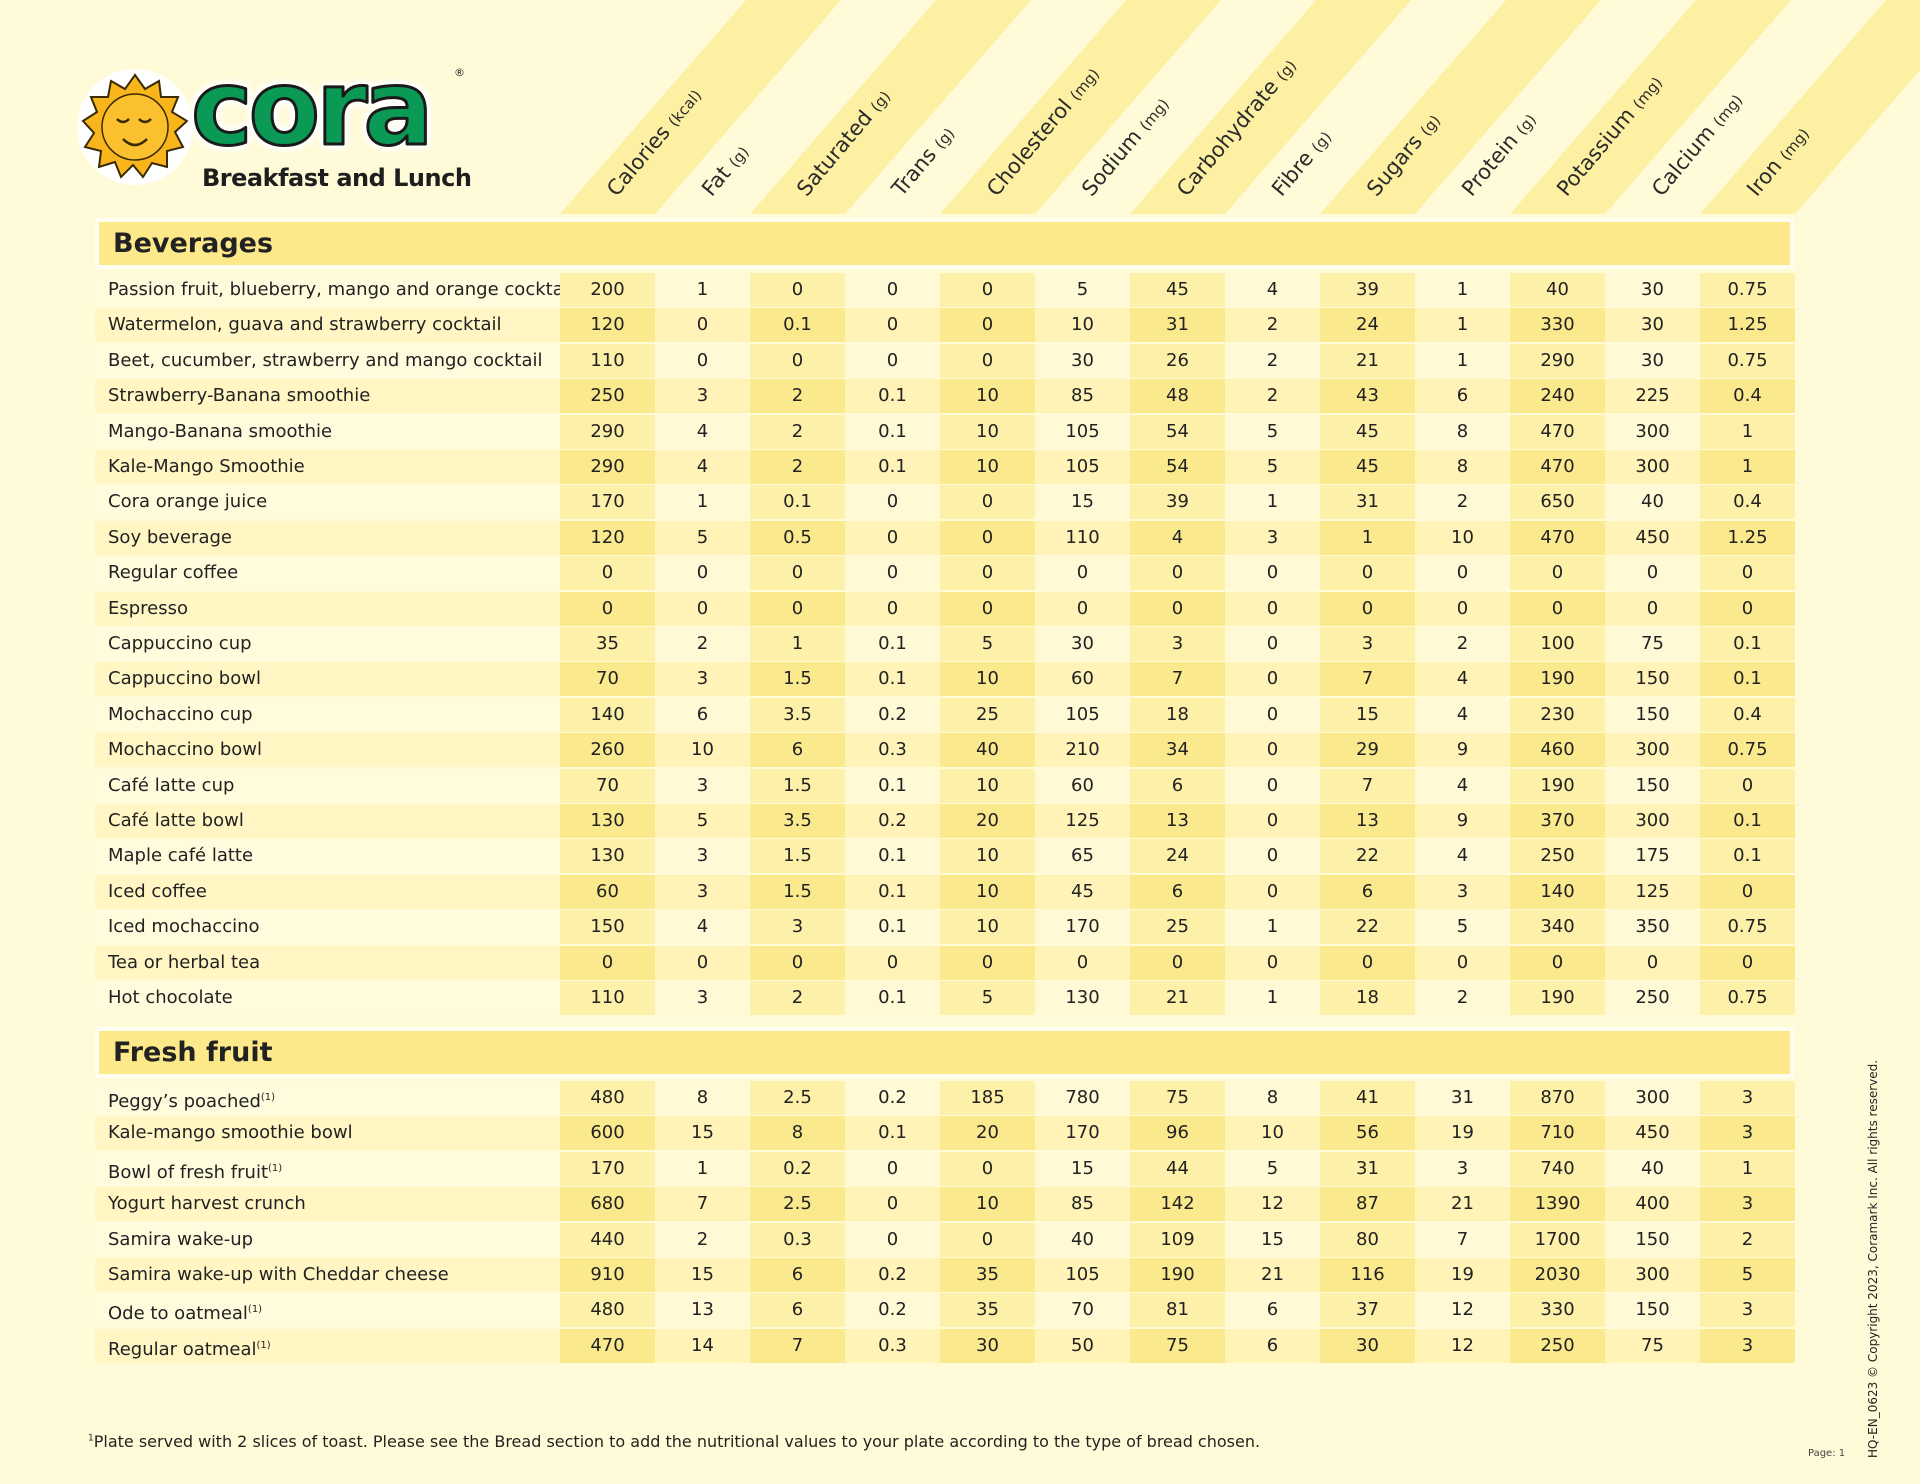 The image size is (1920, 1484). What do you see at coordinates (1652, 537) in the screenshot?
I see `value-cell: 450` at bounding box center [1652, 537].